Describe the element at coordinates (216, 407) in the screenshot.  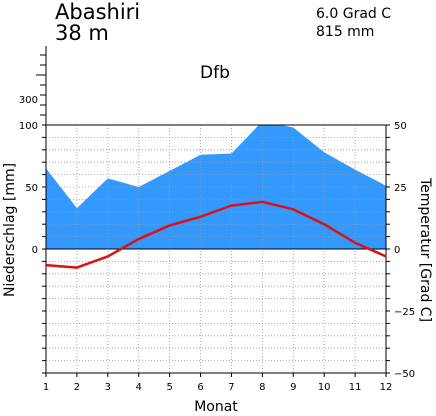
I see `x-axis-title: Monat` at that location.